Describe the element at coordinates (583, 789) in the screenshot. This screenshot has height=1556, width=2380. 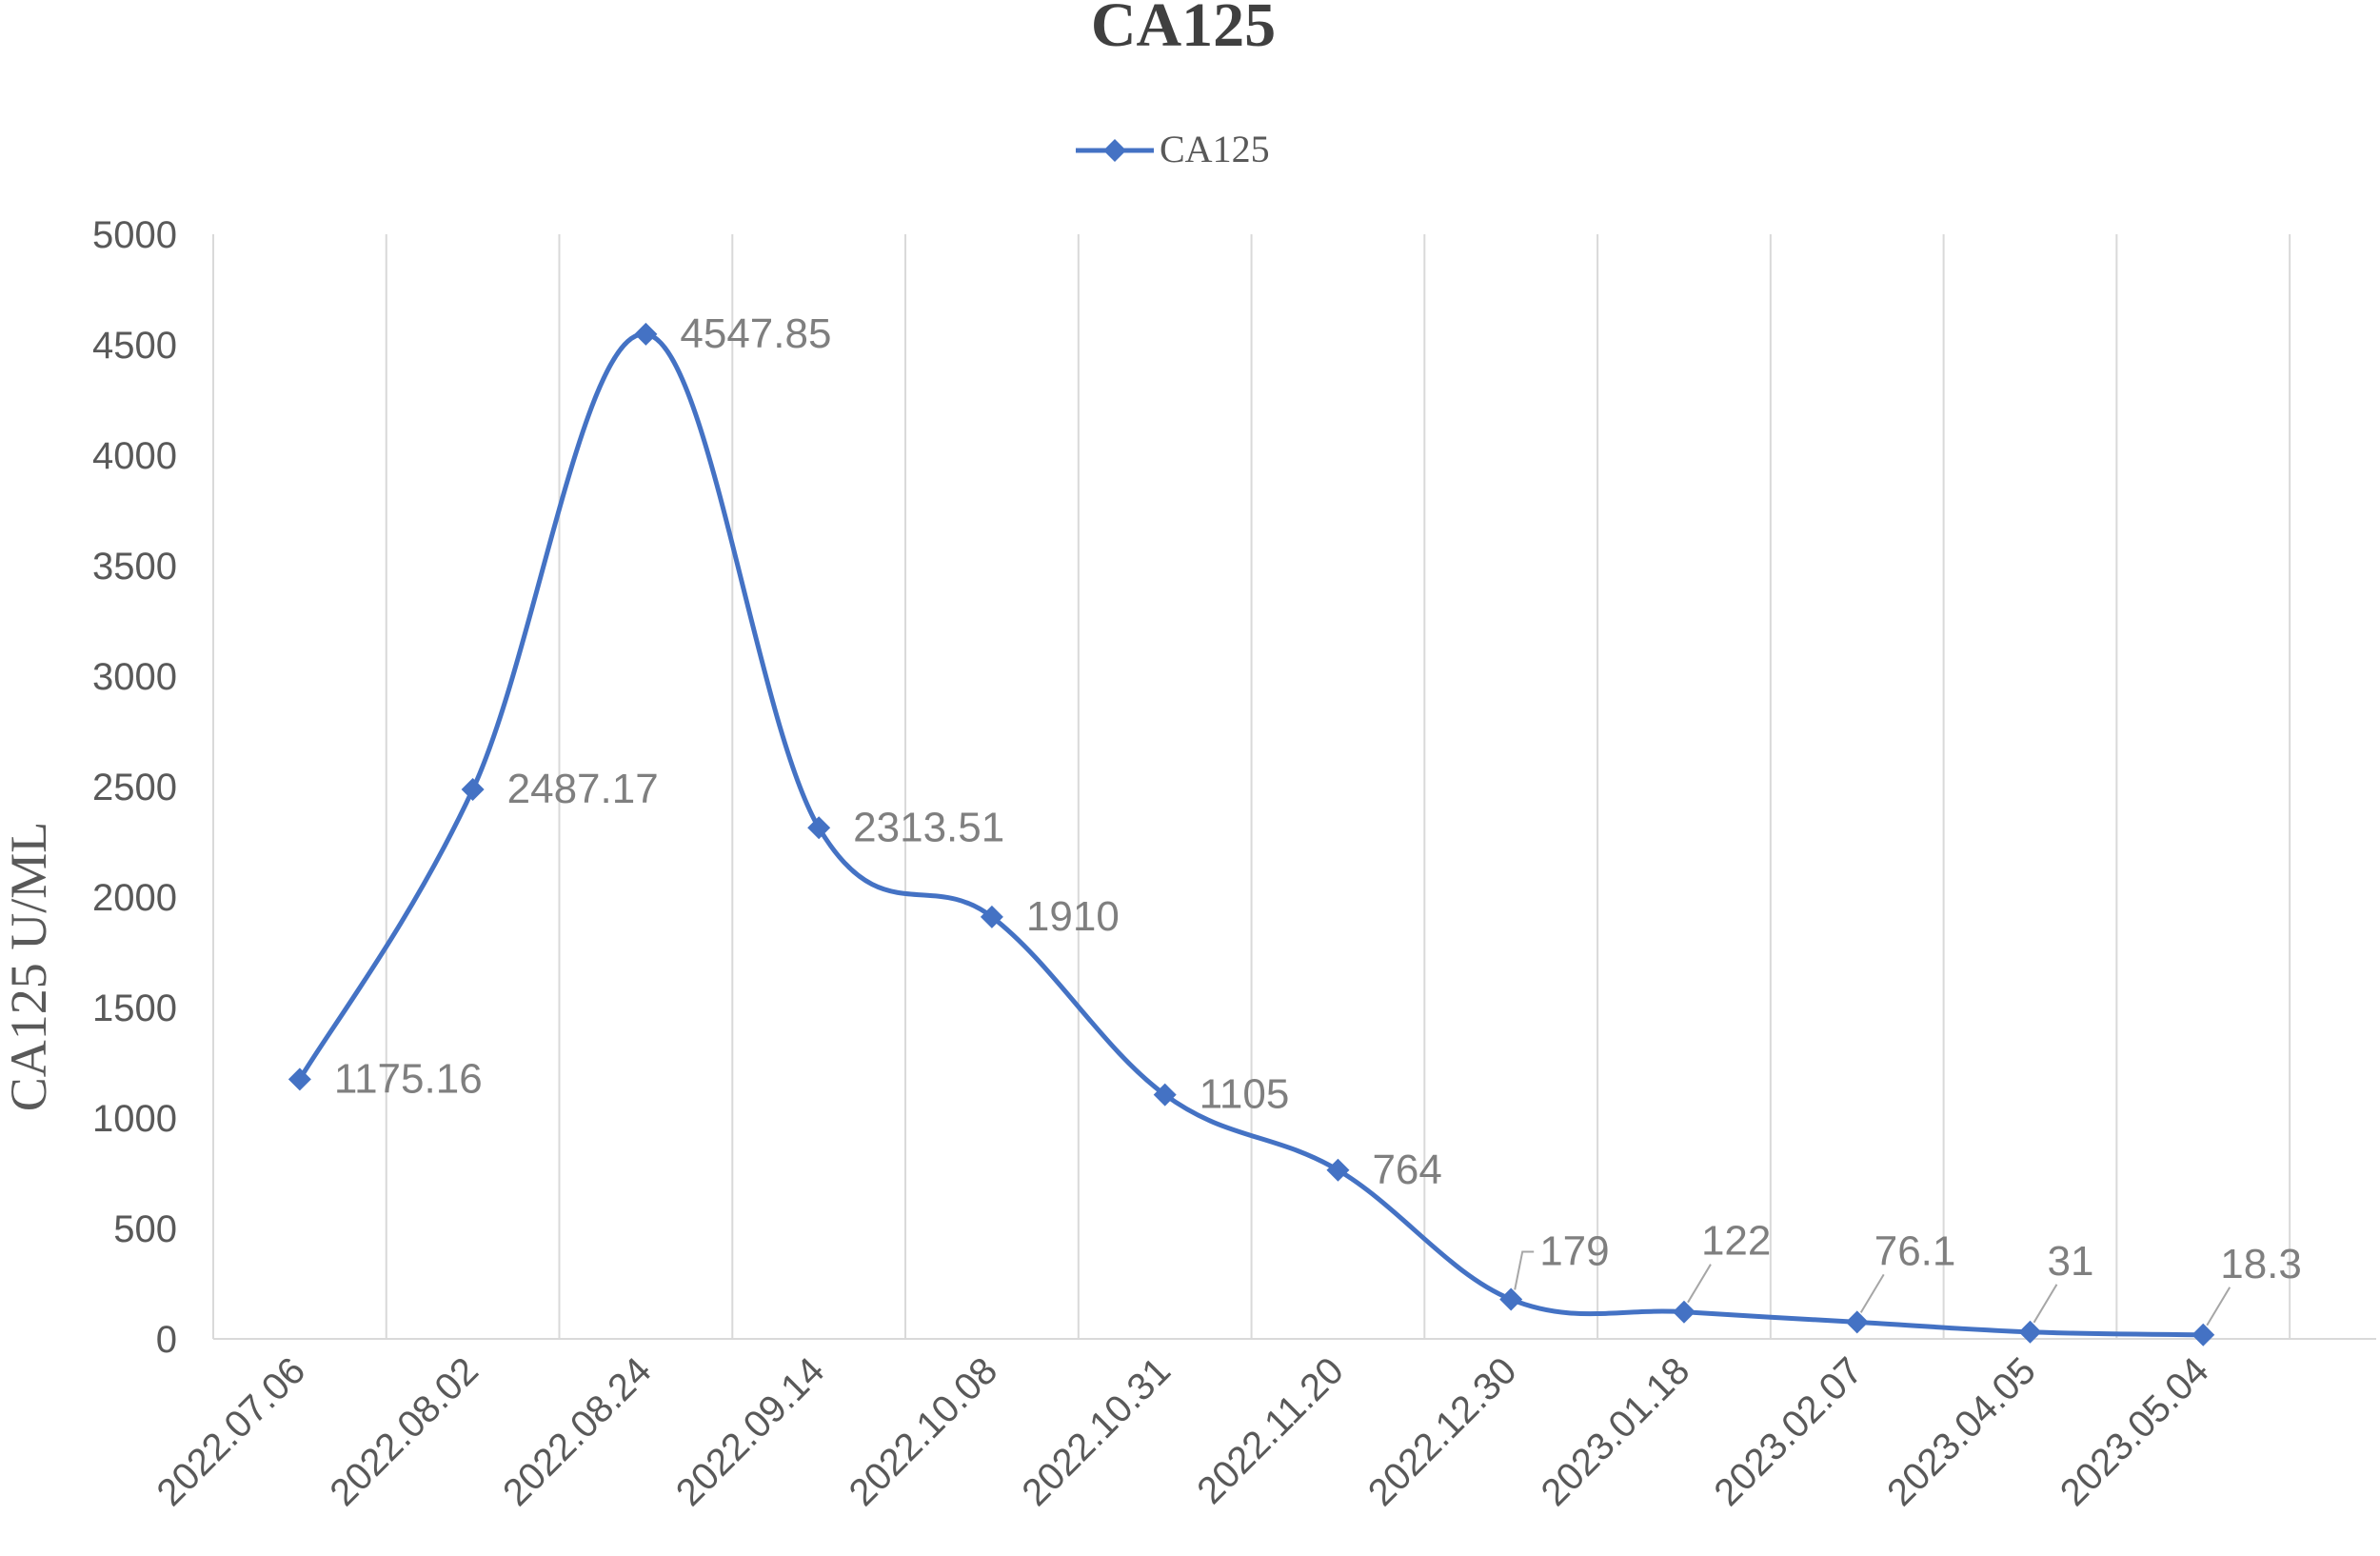
I see `data-label: 2487.17` at that location.